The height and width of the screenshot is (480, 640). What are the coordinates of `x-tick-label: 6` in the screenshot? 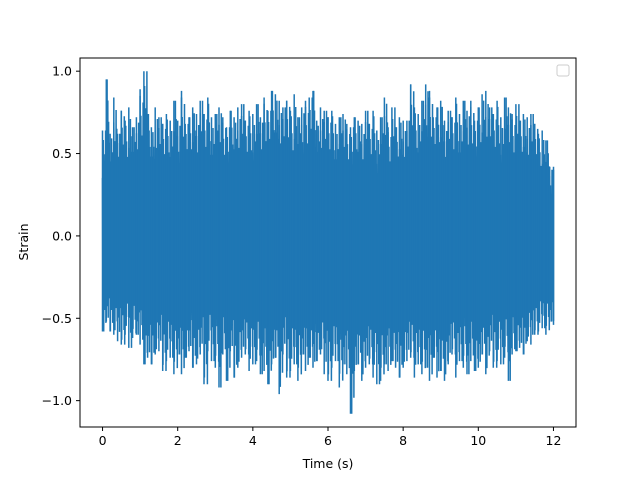 It's located at (328, 440).